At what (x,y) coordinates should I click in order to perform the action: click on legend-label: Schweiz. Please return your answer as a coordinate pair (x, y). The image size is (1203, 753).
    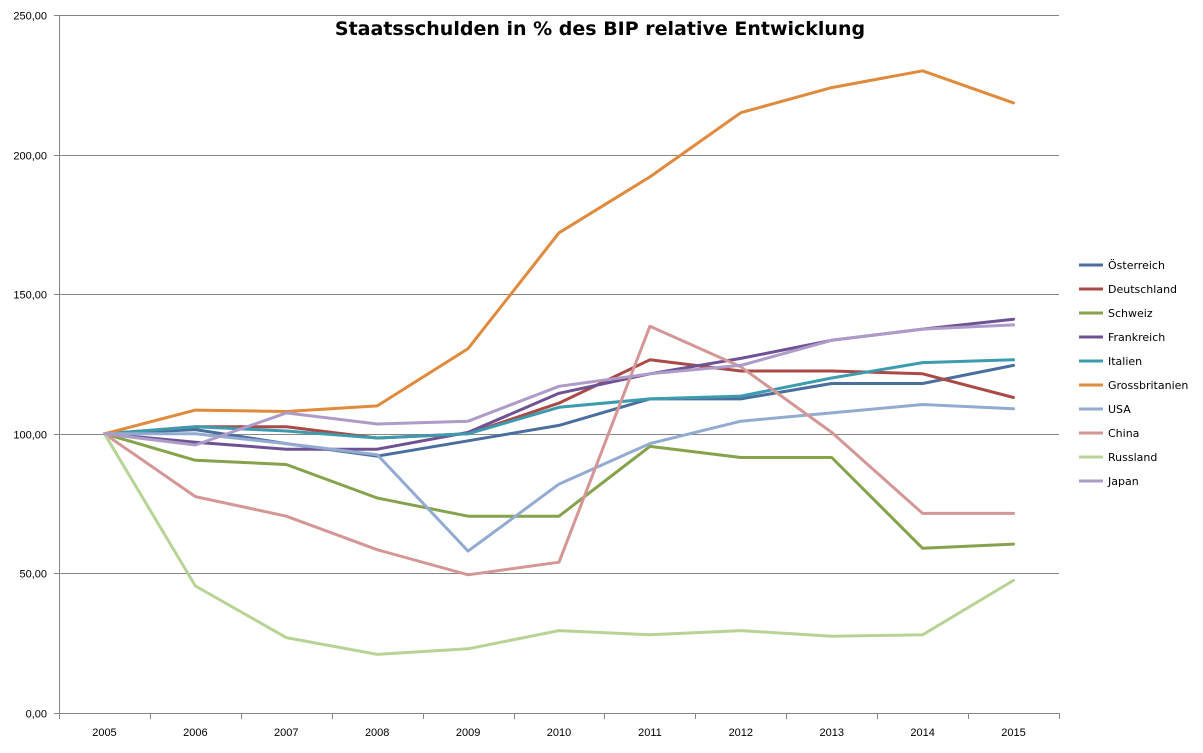
    Looking at the image, I should click on (1130, 313).